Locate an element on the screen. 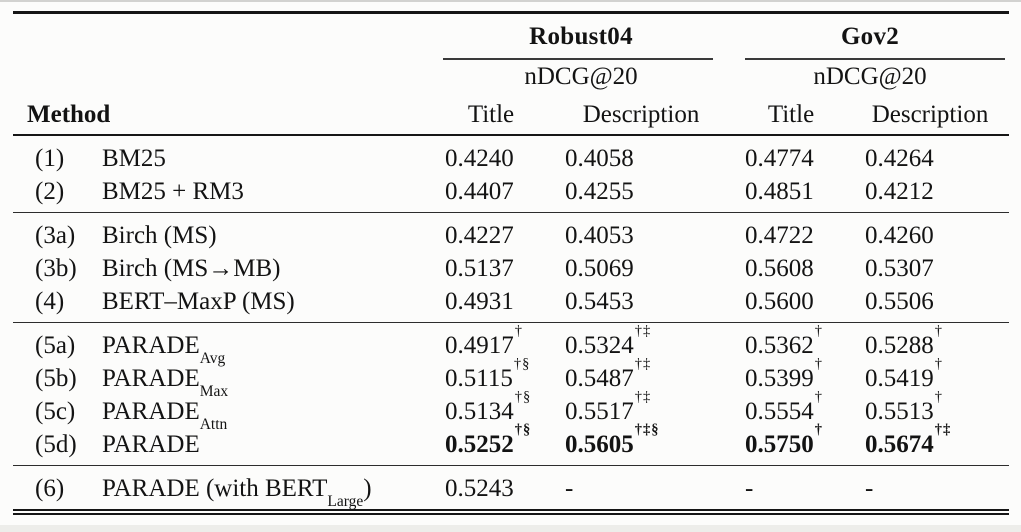 This screenshot has width=1021, height=532. value-text: 0.5069 is located at coordinates (599, 268).